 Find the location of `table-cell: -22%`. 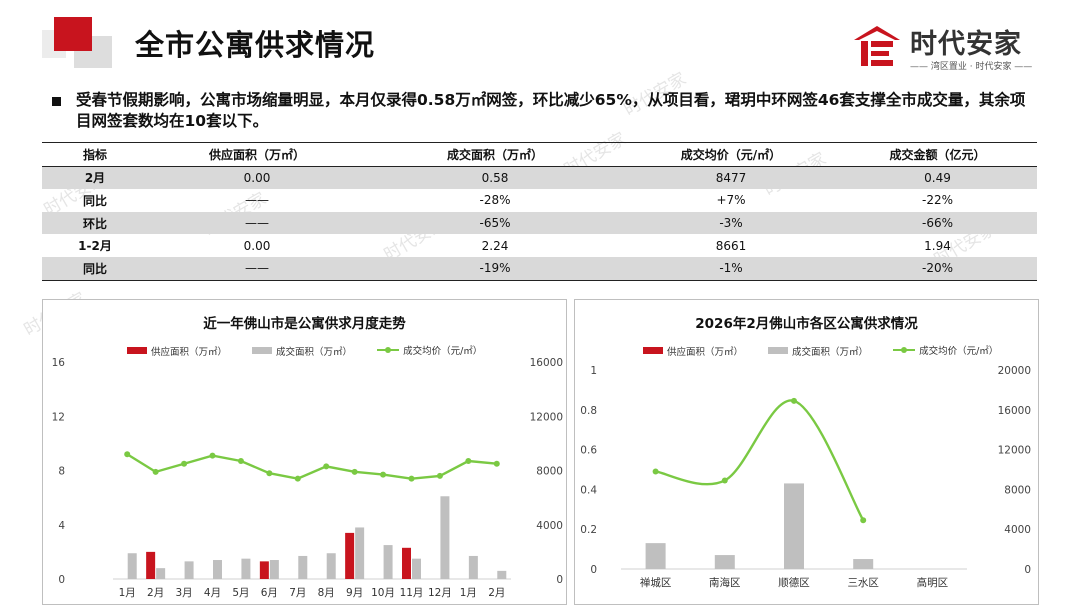

table-cell: -22% is located at coordinates (937, 200).